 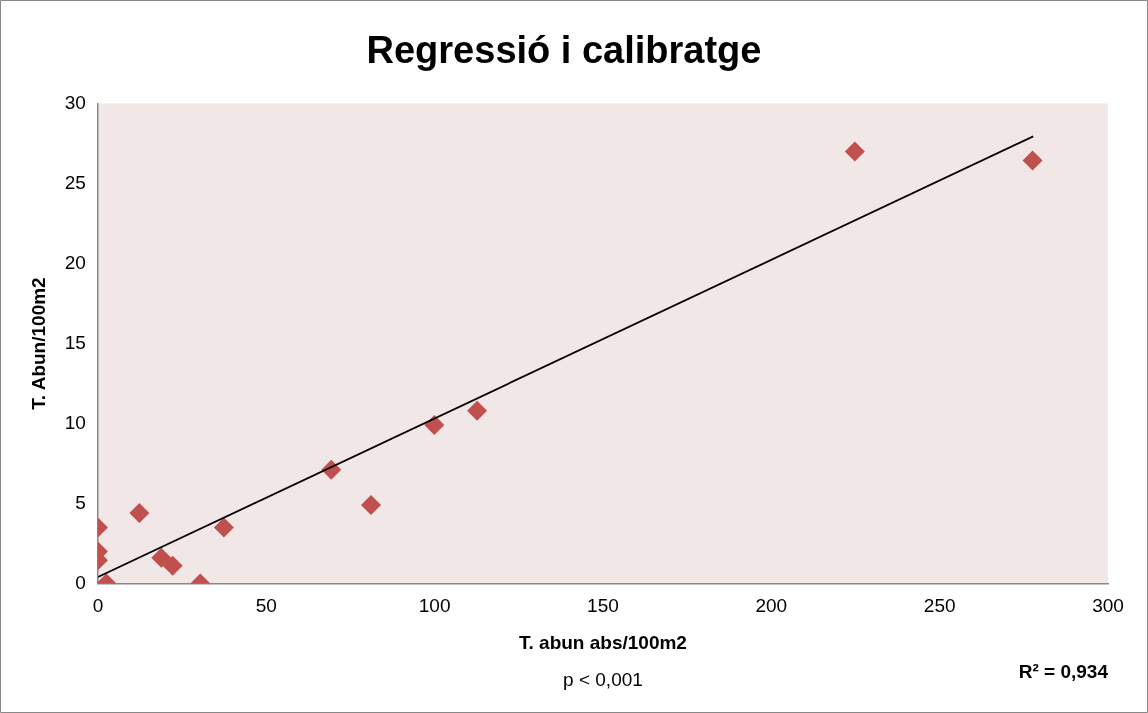 I want to click on y-tick-label: 15, so click(x=75, y=342).